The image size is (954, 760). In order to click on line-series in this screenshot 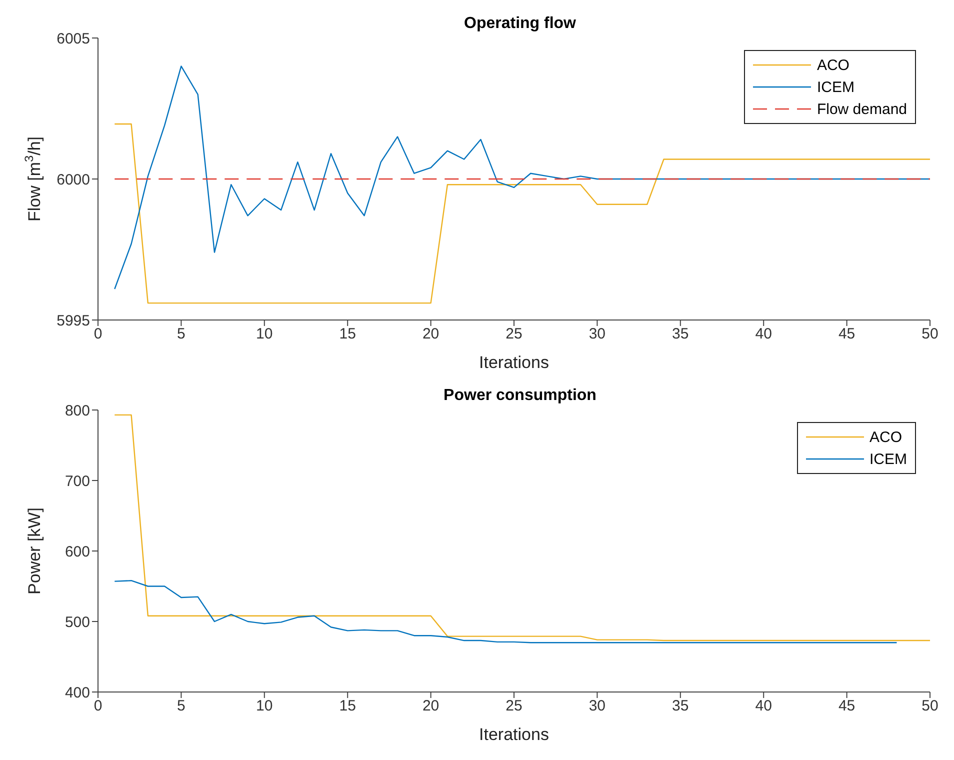, I will do `click(506, 612)`.